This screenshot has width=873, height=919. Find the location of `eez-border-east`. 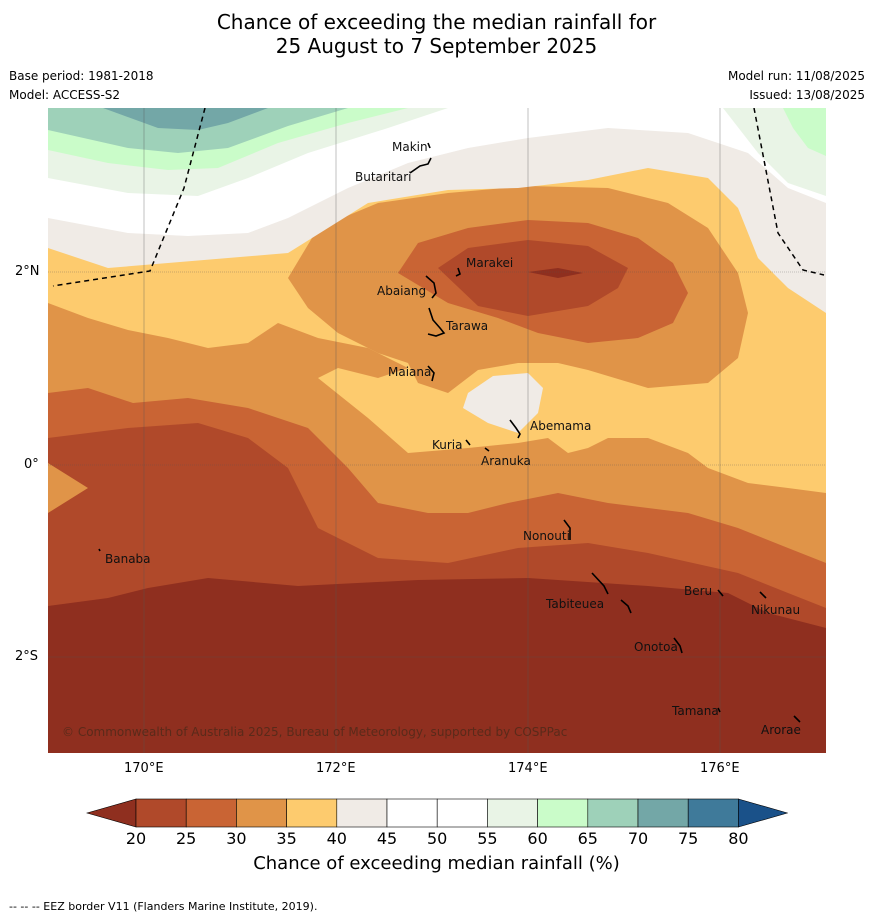

eez-border-east is located at coordinates (789, 192).